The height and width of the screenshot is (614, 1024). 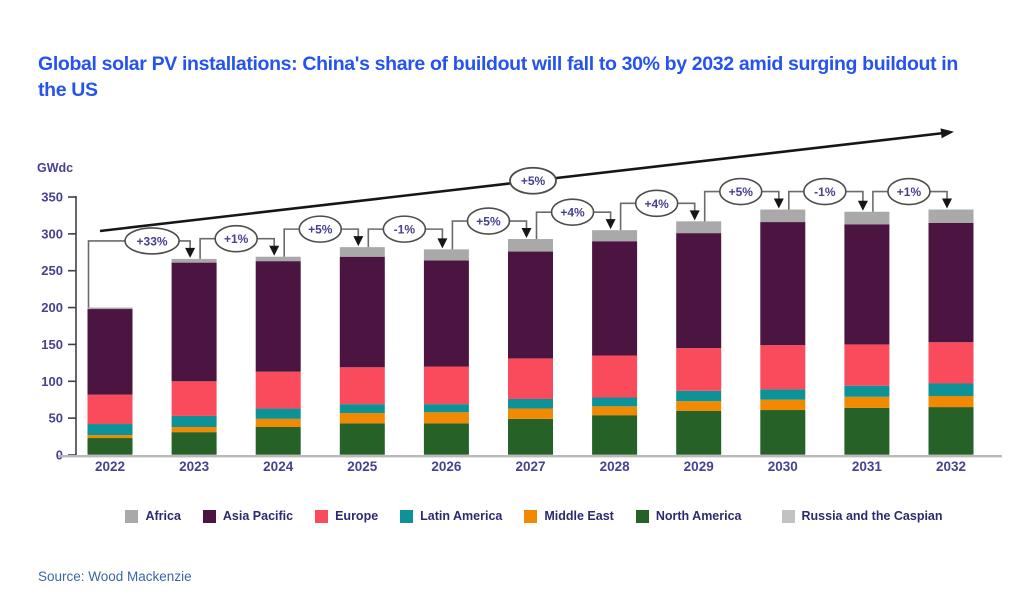 I want to click on bar-segment-africa-2030, so click(x=783, y=216).